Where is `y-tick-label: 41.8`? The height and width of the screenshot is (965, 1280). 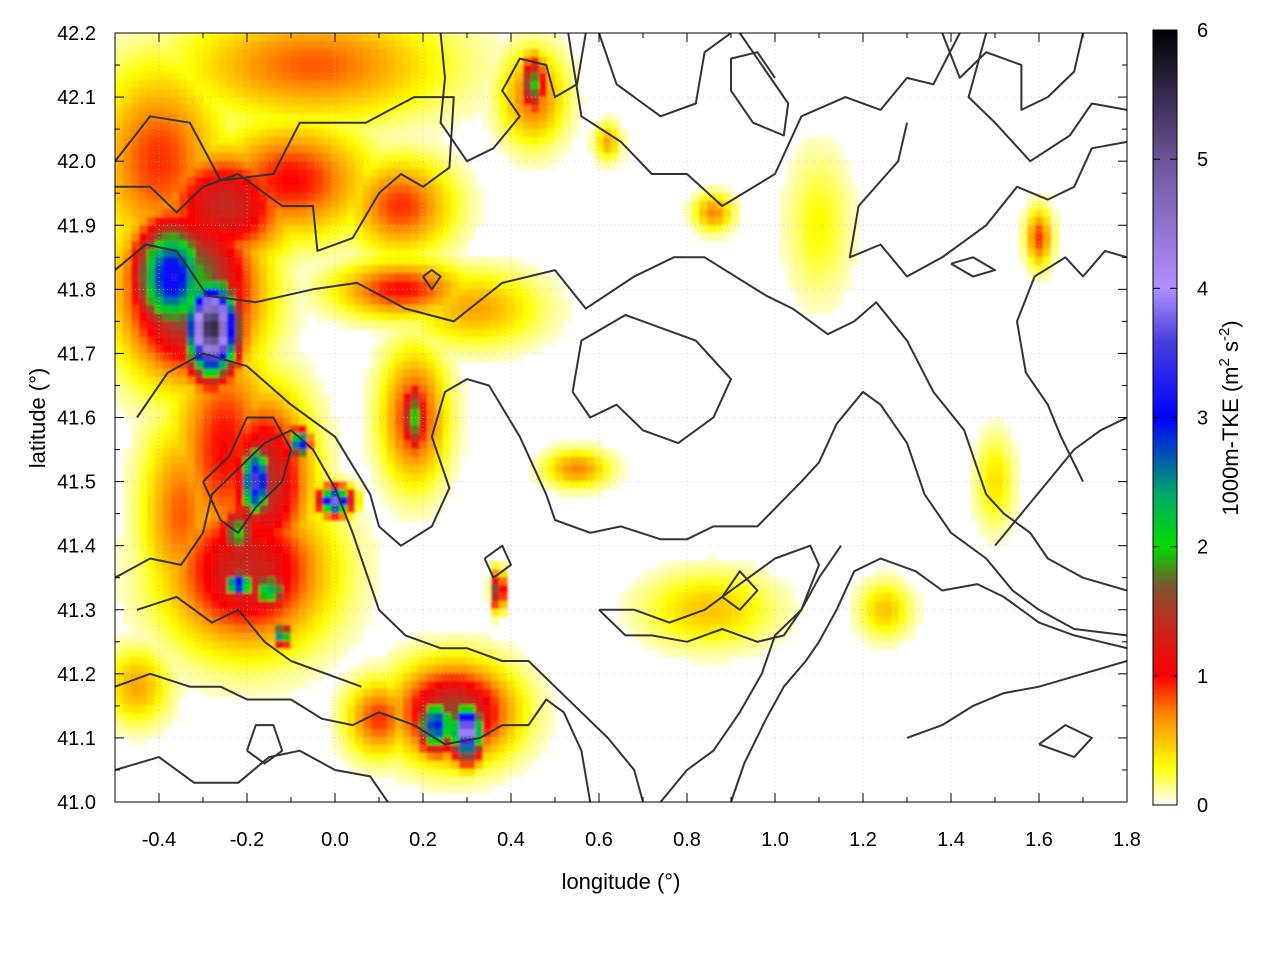
y-tick-label: 41.8 is located at coordinates (76, 290).